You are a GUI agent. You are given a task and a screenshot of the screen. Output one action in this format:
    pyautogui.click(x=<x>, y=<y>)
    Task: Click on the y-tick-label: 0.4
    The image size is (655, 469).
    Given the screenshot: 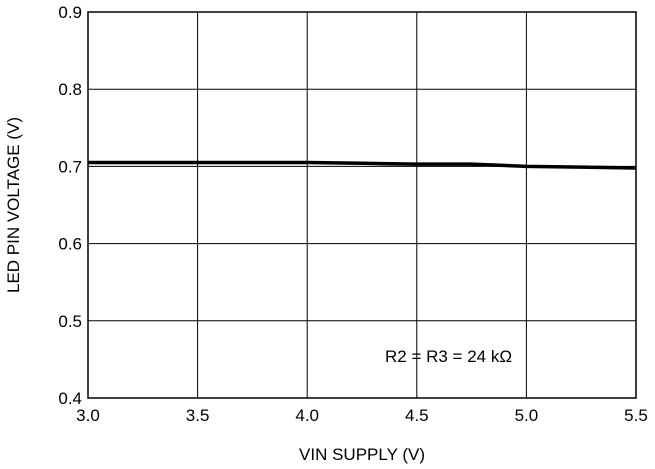 What is the action you would take?
    pyautogui.click(x=70, y=398)
    